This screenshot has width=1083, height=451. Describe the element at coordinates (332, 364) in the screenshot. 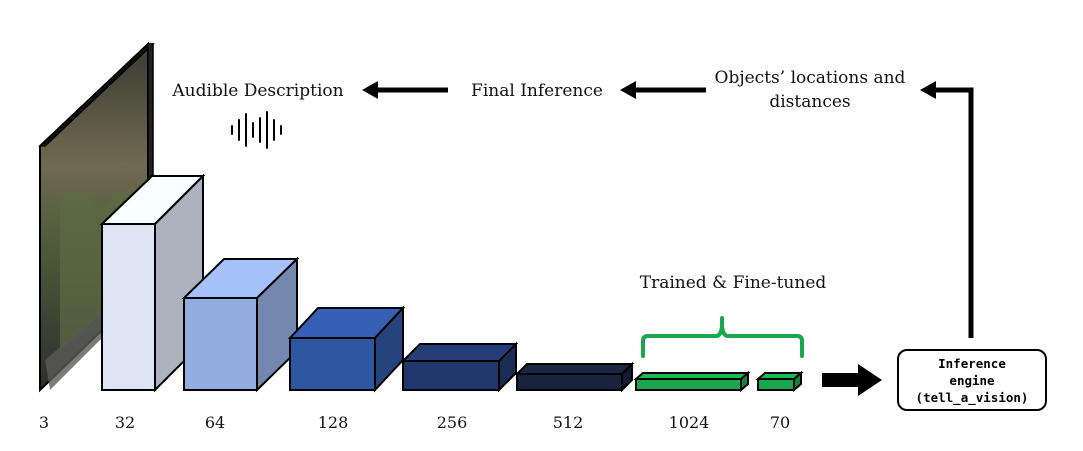

I see `block-128-front` at that location.